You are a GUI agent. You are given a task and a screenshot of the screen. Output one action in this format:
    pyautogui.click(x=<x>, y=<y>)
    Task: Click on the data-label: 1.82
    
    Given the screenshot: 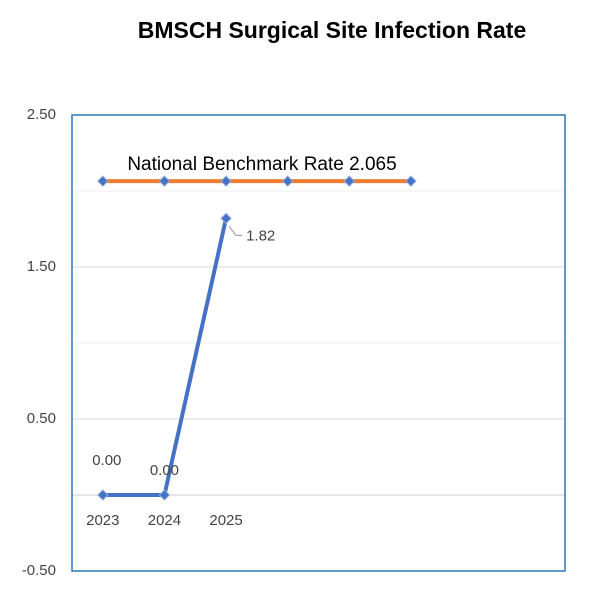 What is the action you would take?
    pyautogui.click(x=260, y=235)
    